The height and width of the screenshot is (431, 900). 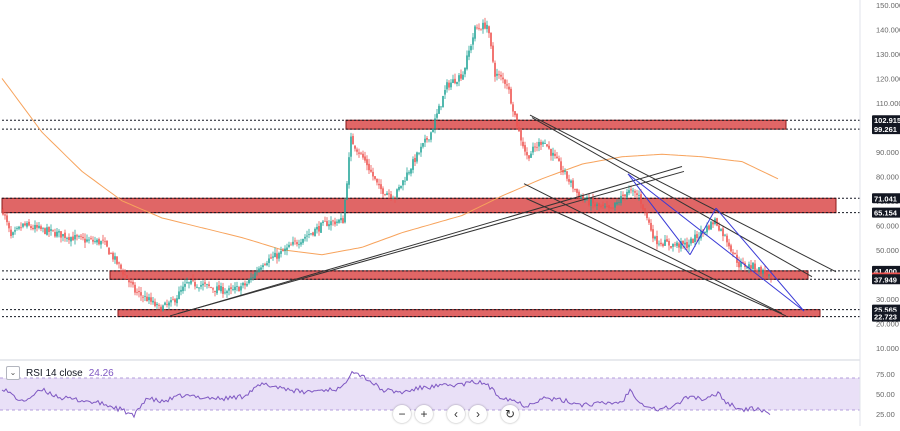 I want to click on scroll-left-button: ‹, so click(x=456, y=414).